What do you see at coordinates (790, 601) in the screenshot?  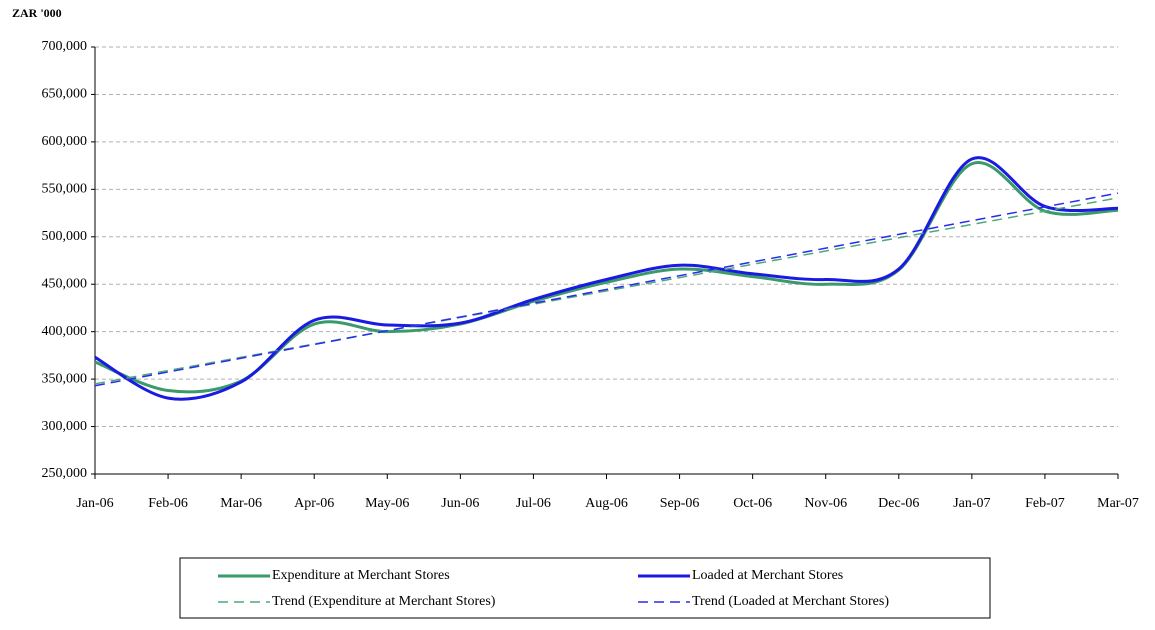 I see `legend-label: Trend (Loaded at Merchant Stores)` at bounding box center [790, 601].